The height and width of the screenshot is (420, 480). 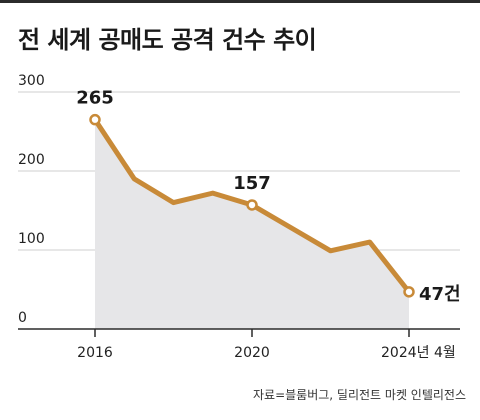 I want to click on x-tick-label: 2024년 4월, so click(x=418, y=353).